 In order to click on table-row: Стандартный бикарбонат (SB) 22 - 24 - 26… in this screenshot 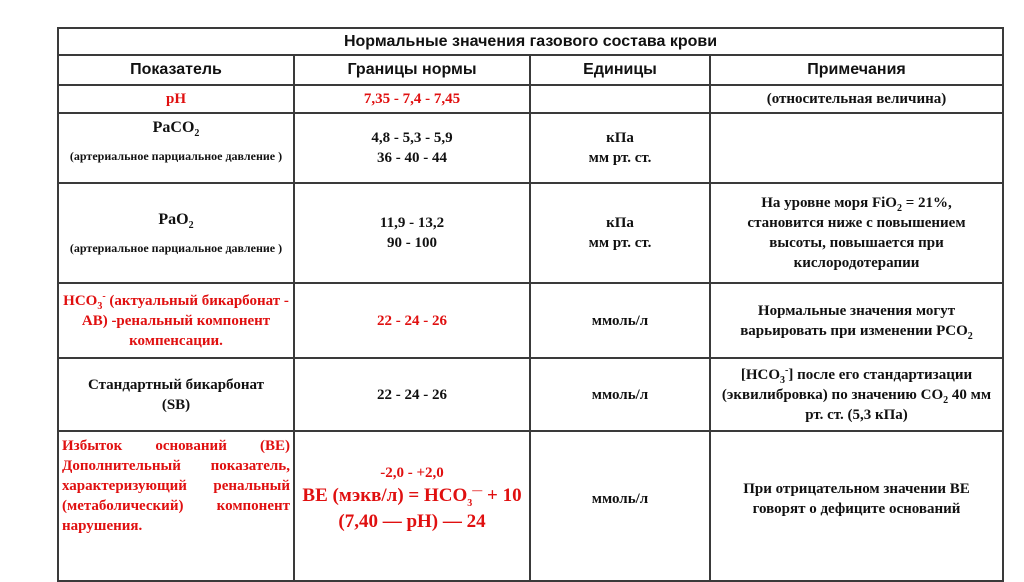, I will do `click(530, 394)`.